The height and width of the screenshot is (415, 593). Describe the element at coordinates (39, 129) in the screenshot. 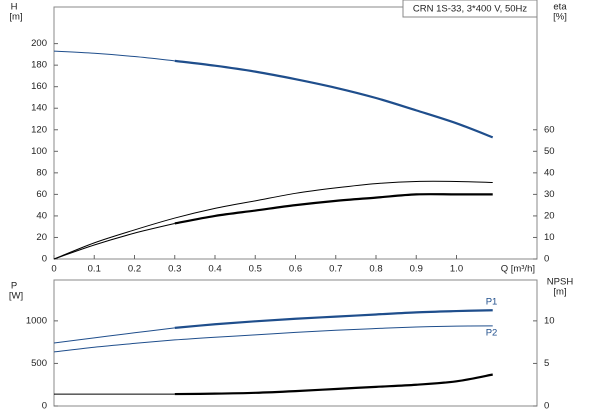

I see `y-tick-label: 120` at that location.